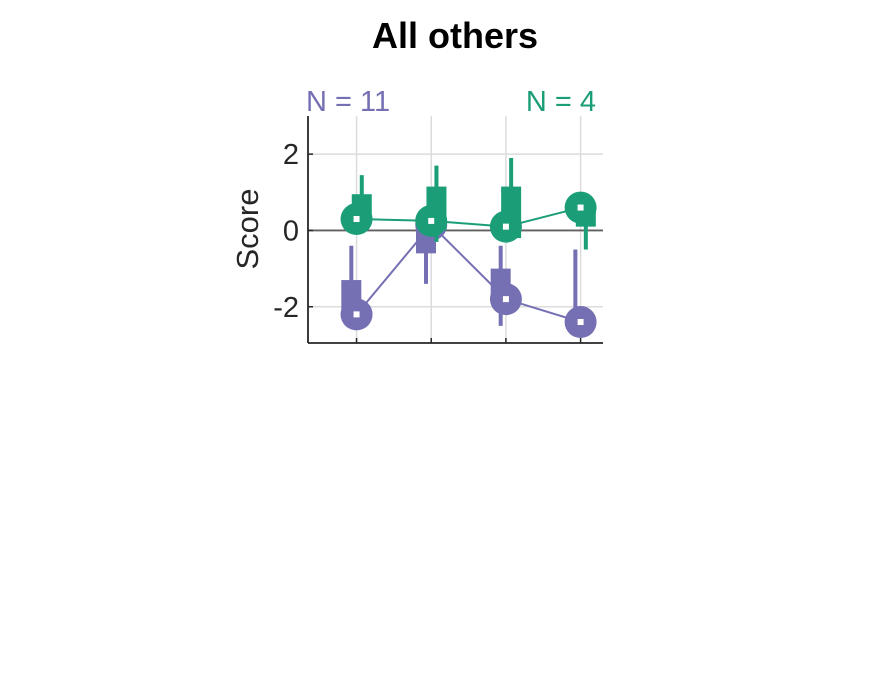 This screenshot has height=688, width=882. What do you see at coordinates (291, 231) in the screenshot?
I see `y-tick-label-1: 0` at bounding box center [291, 231].